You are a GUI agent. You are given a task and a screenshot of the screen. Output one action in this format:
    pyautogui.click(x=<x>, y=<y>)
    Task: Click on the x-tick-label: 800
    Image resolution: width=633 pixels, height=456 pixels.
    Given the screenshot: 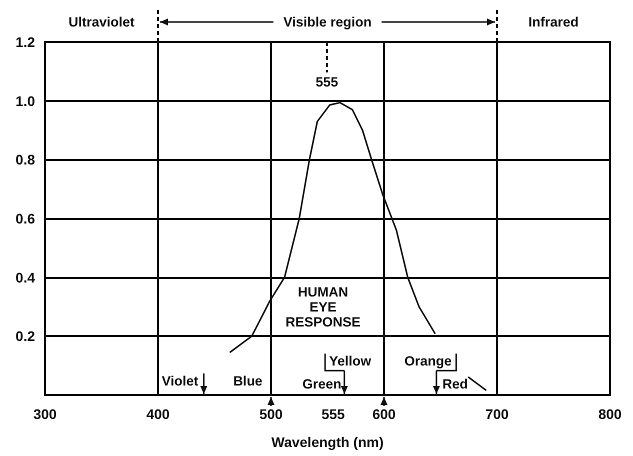 What is the action you would take?
    pyautogui.click(x=610, y=414)
    